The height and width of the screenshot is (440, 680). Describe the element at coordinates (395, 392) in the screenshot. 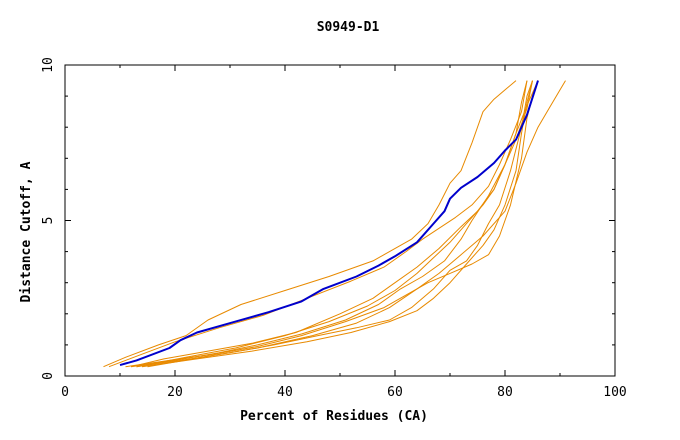

I see `x-tick-label: 60` at that location.